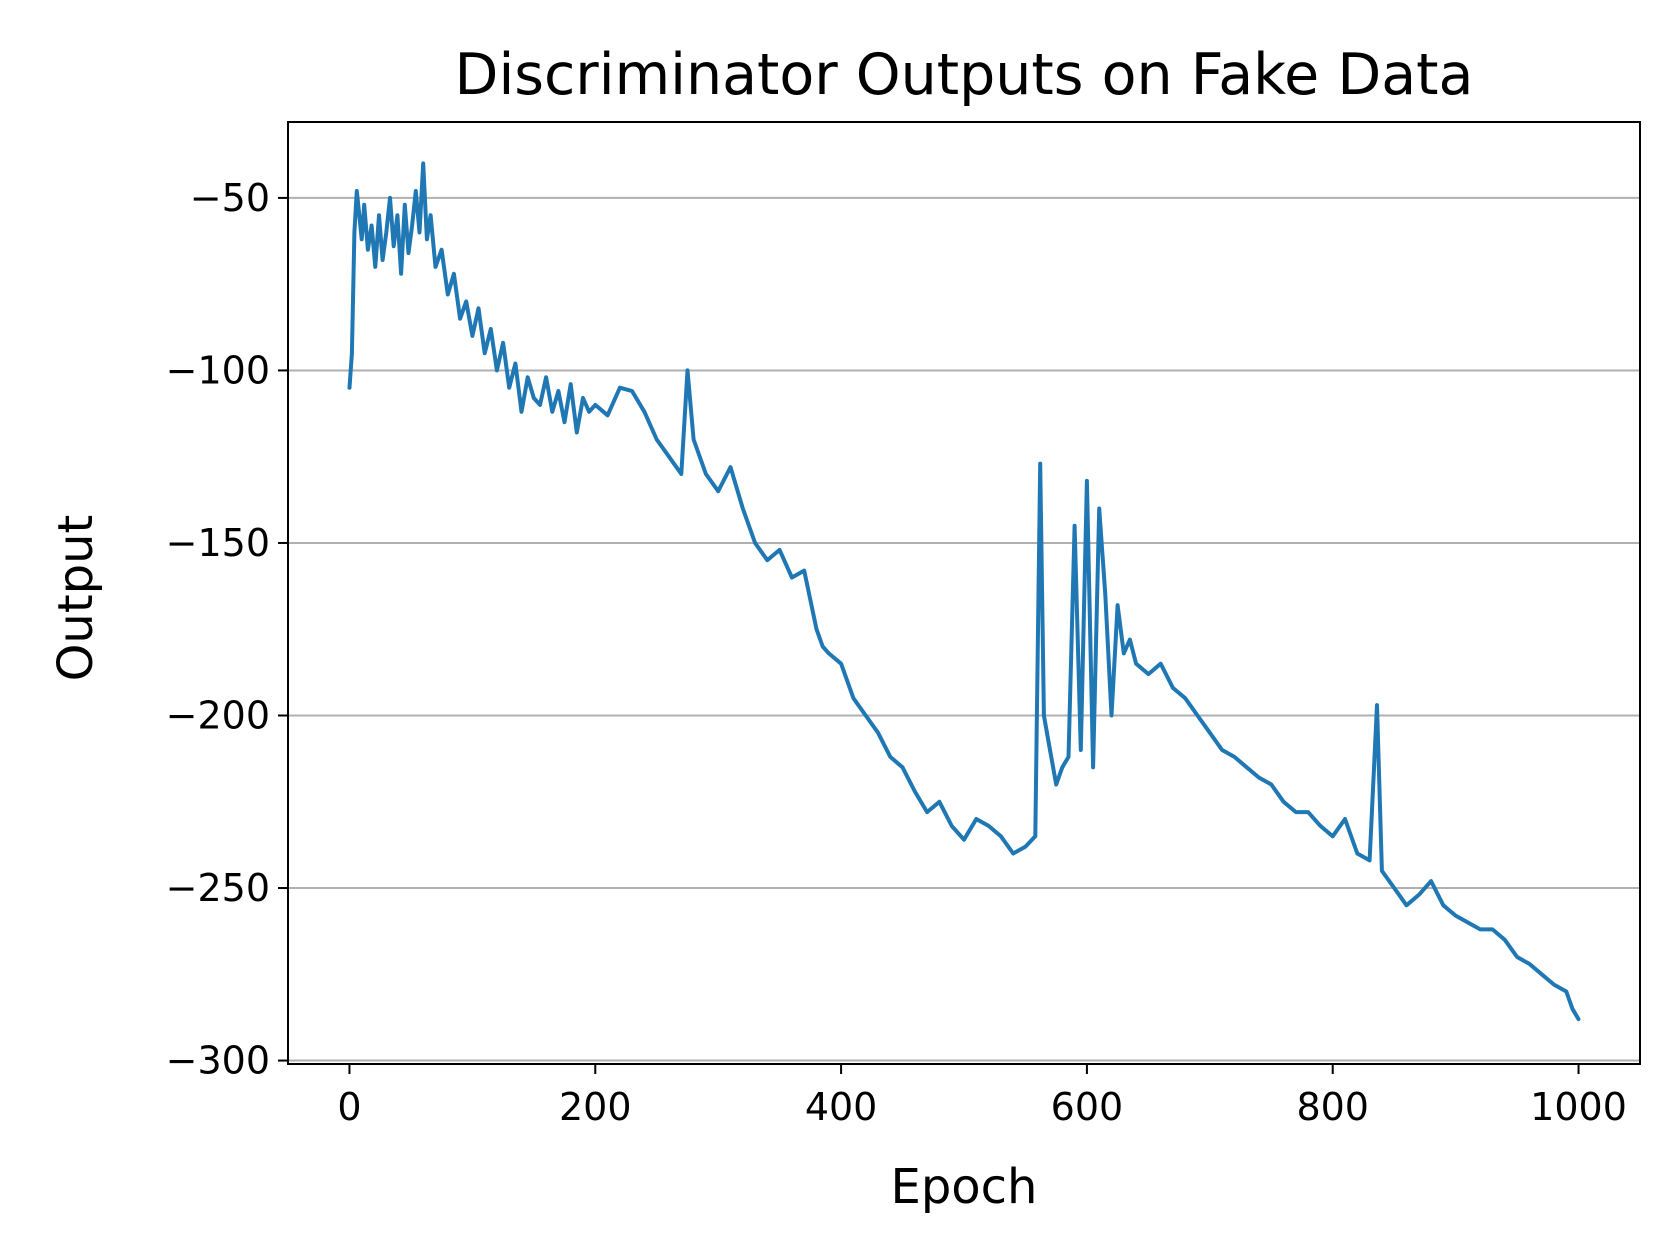  What do you see at coordinates (595, 1107) in the screenshot?
I see `x-tick-label: 200` at bounding box center [595, 1107].